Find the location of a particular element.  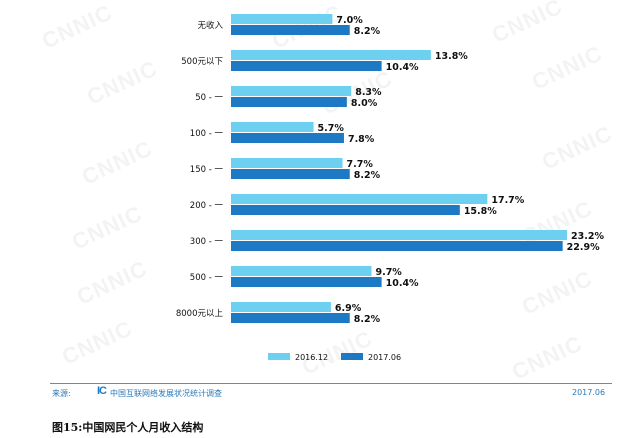

data-label: 22.9% is located at coordinates (583, 247).